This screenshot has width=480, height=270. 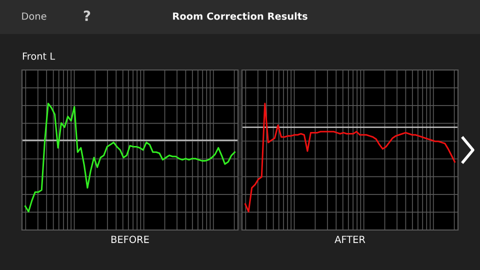 What do you see at coordinates (34, 16) in the screenshot?
I see `text: Done` at bounding box center [34, 16].